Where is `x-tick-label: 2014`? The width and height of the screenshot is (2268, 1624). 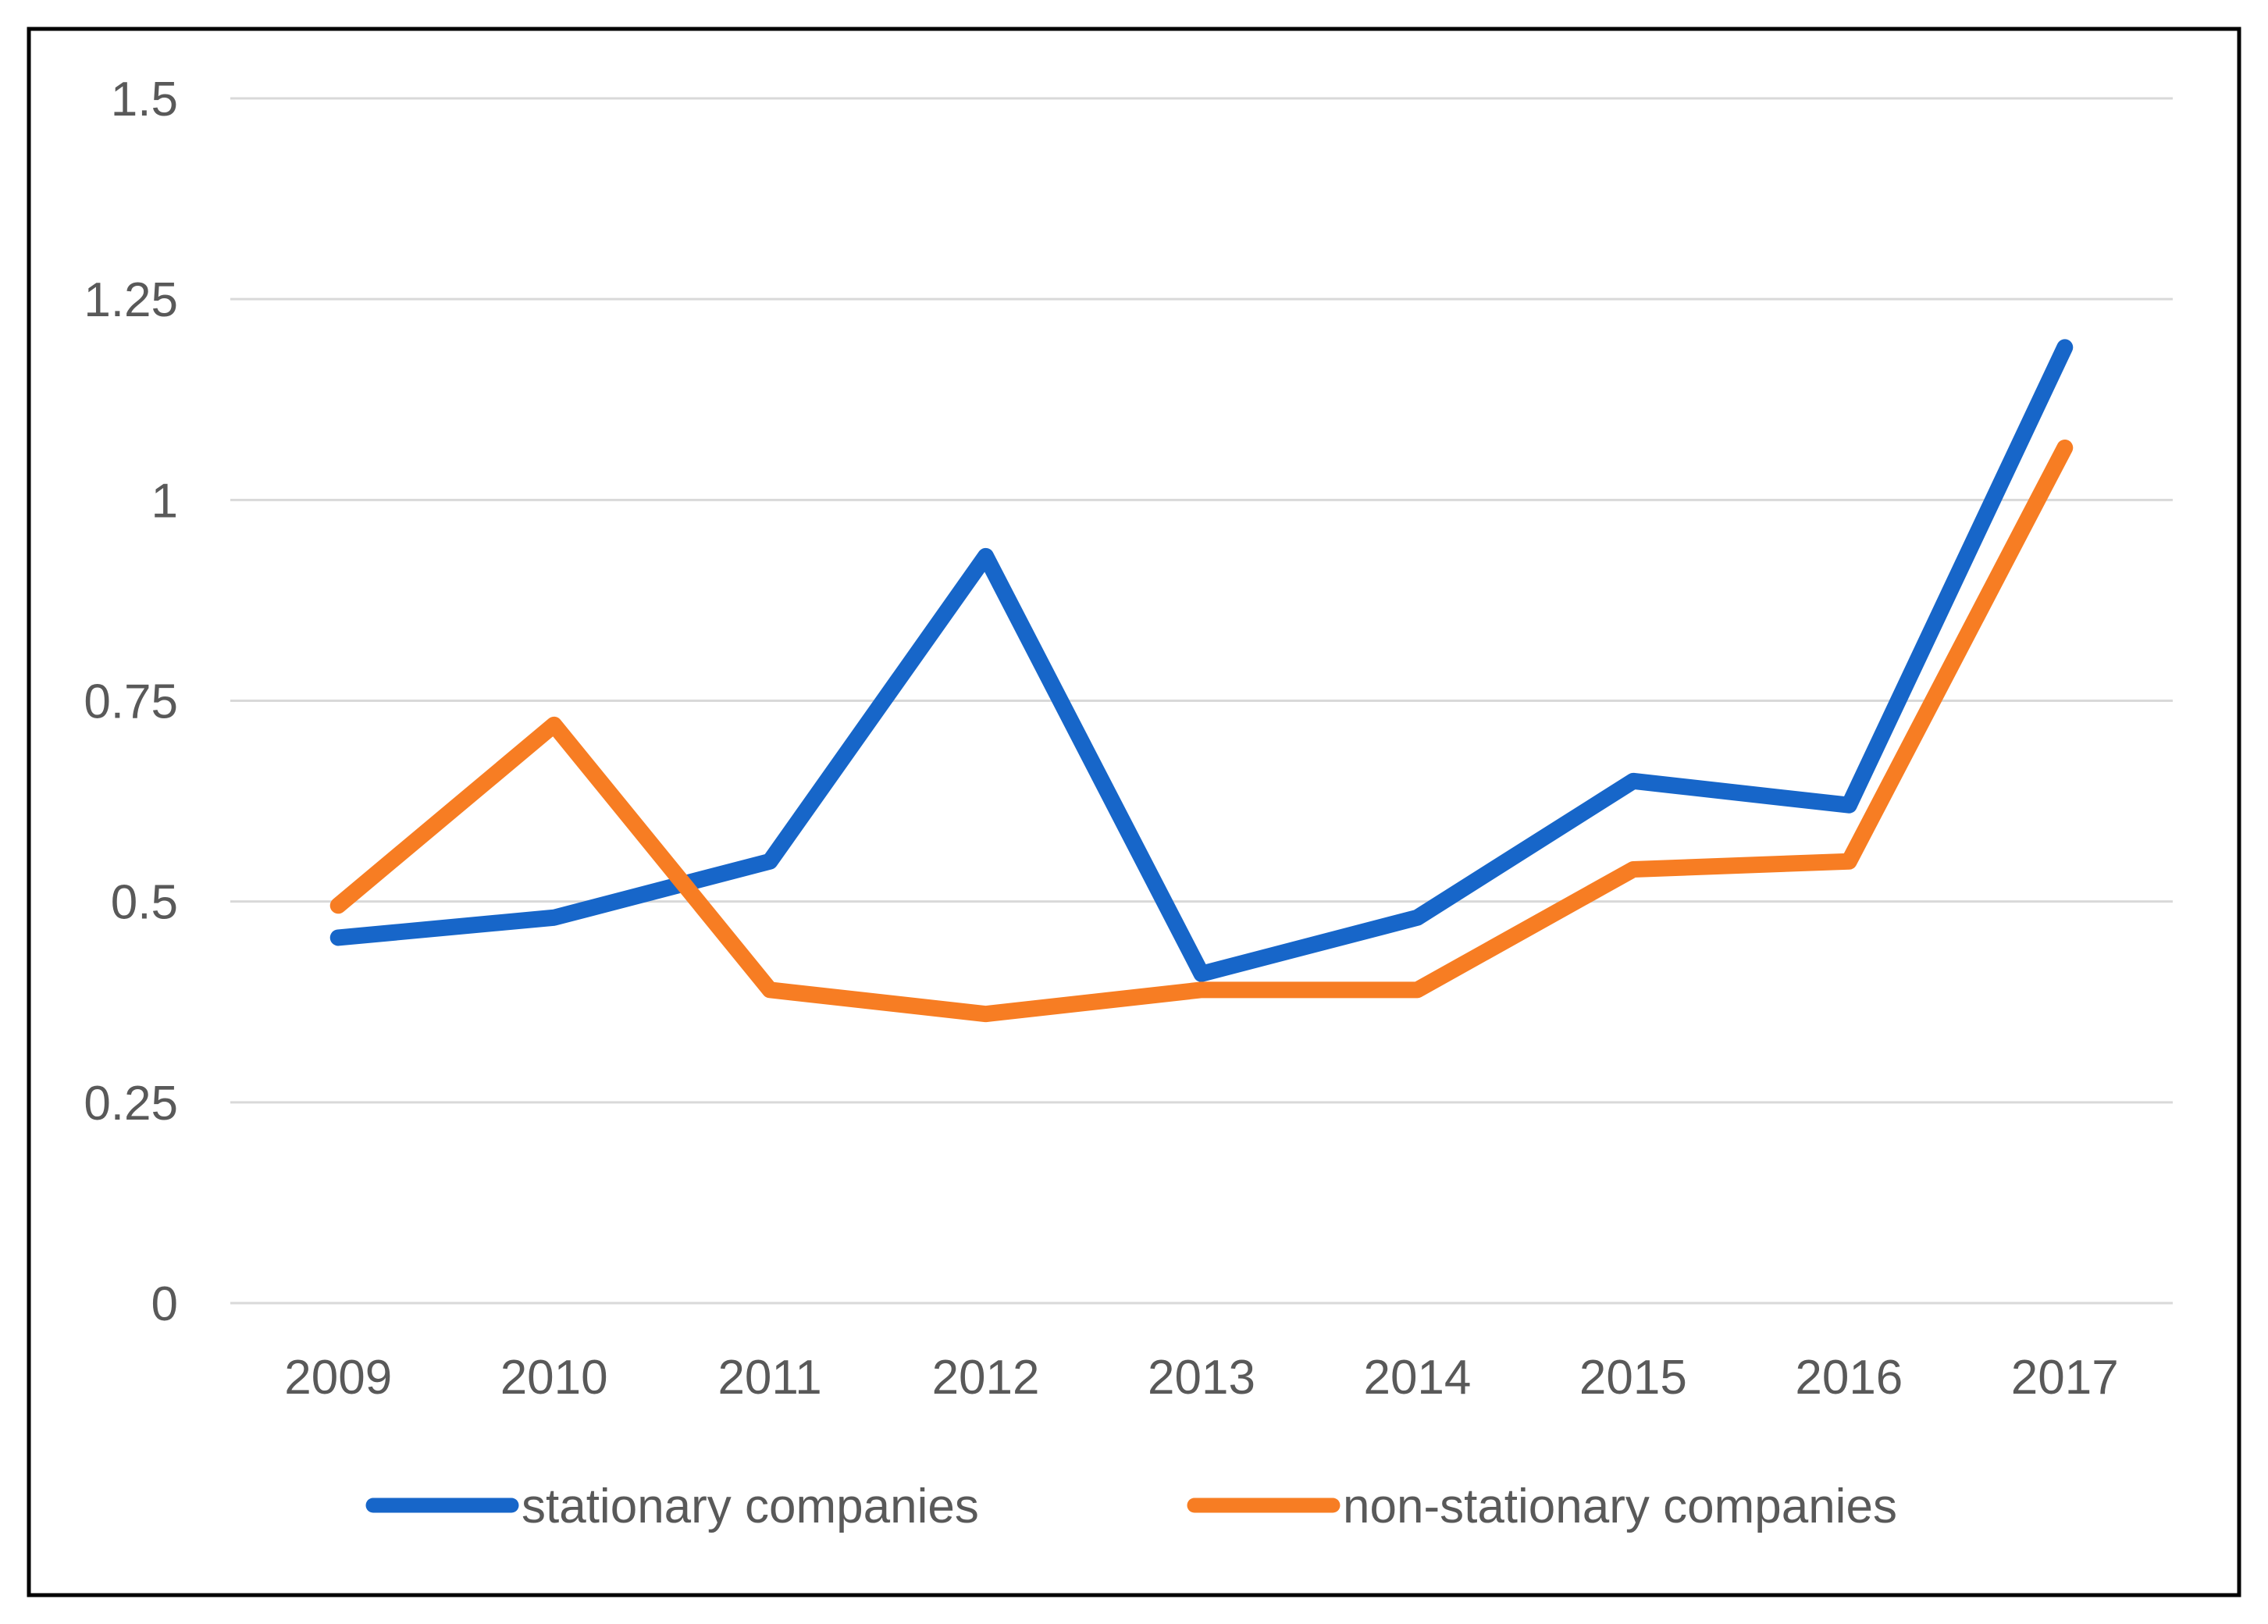 x-tick-label: 2014 is located at coordinates (1417, 1378).